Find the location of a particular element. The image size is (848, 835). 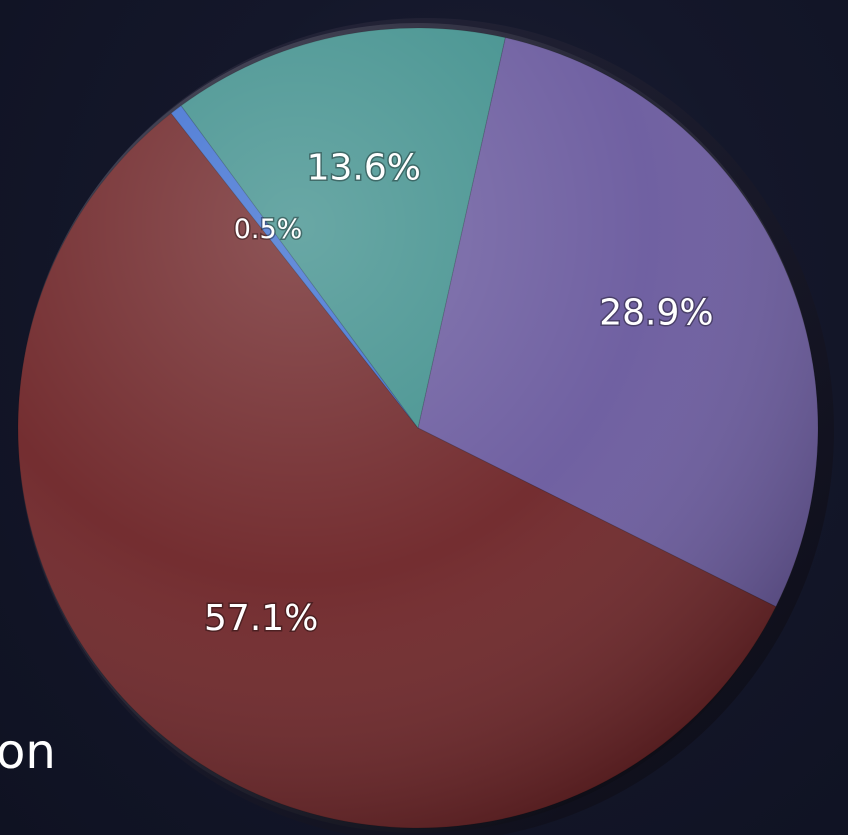

pie-slice-label-2: 0.5% is located at coordinates (268, 229).